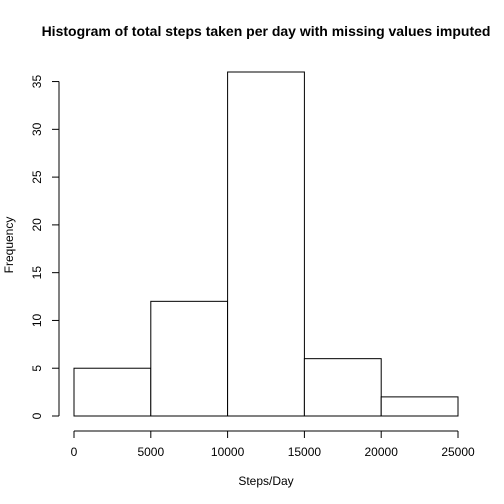 This screenshot has height=504, width=504. What do you see at coordinates (37, 320) in the screenshot?
I see `y-tick-label-2: 10` at bounding box center [37, 320].